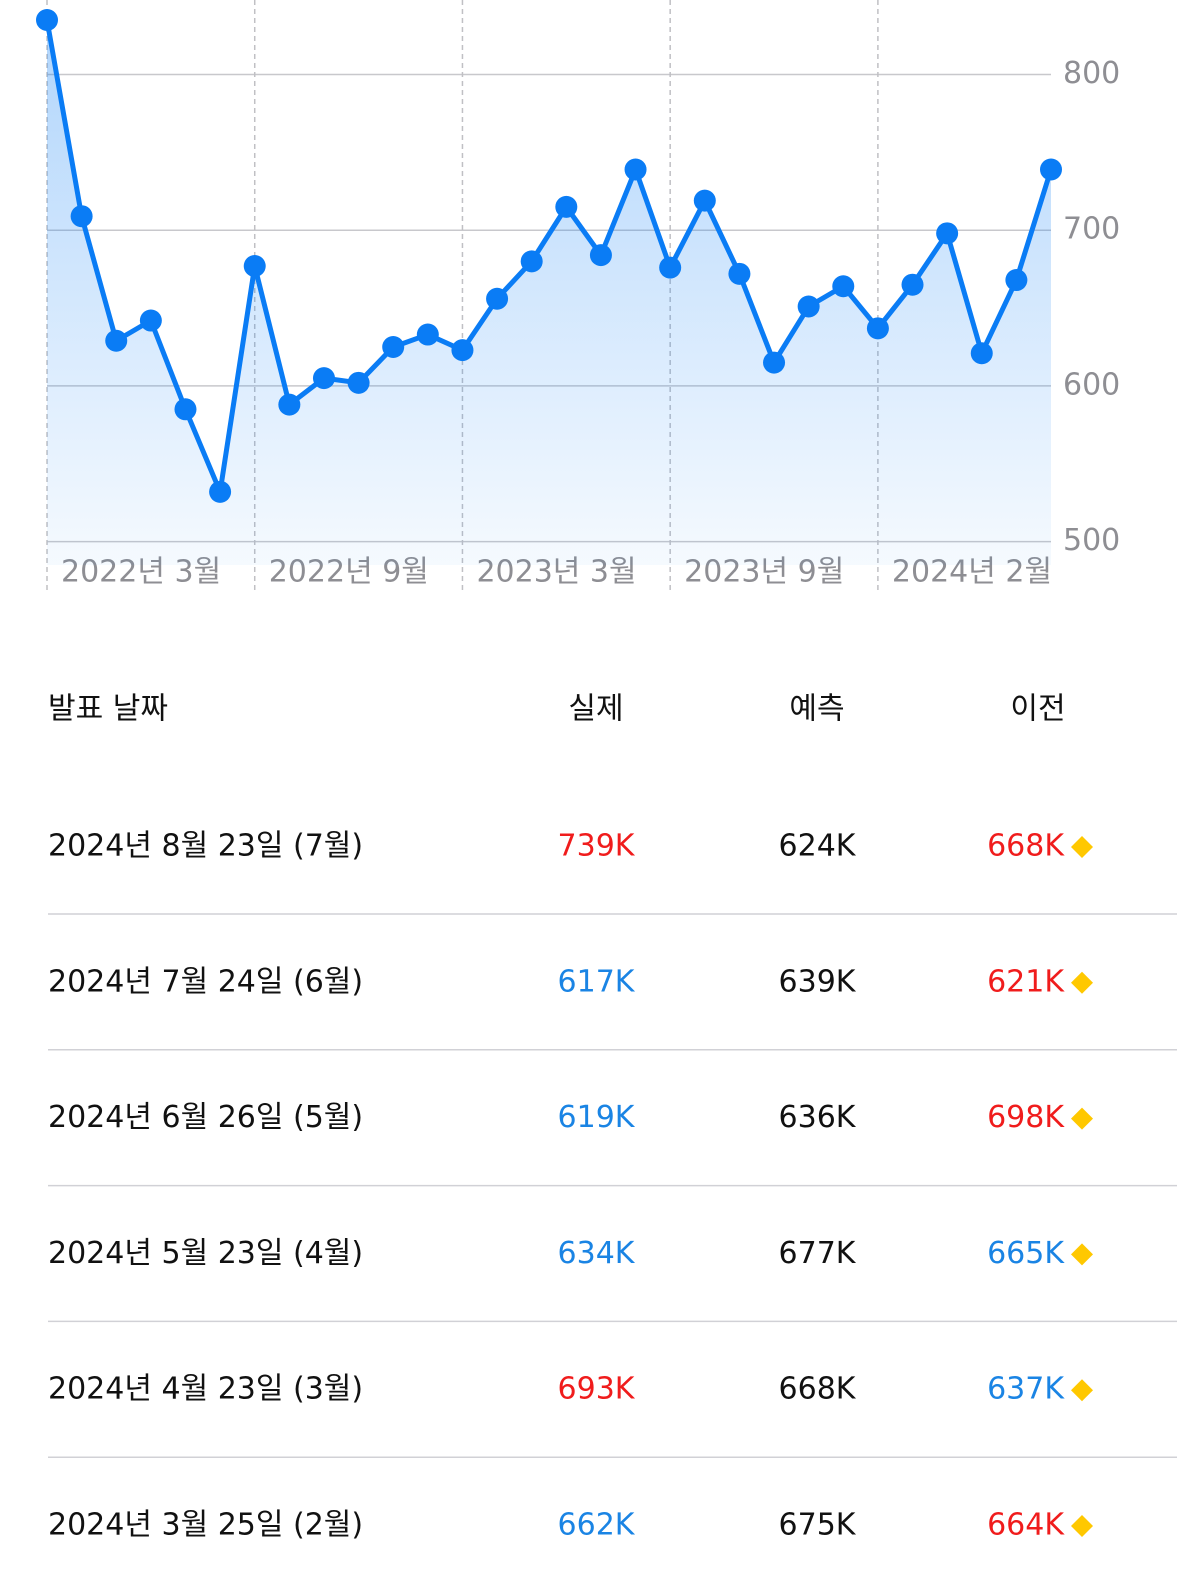  I want to click on y-tick-label: 500, so click(1091, 540).